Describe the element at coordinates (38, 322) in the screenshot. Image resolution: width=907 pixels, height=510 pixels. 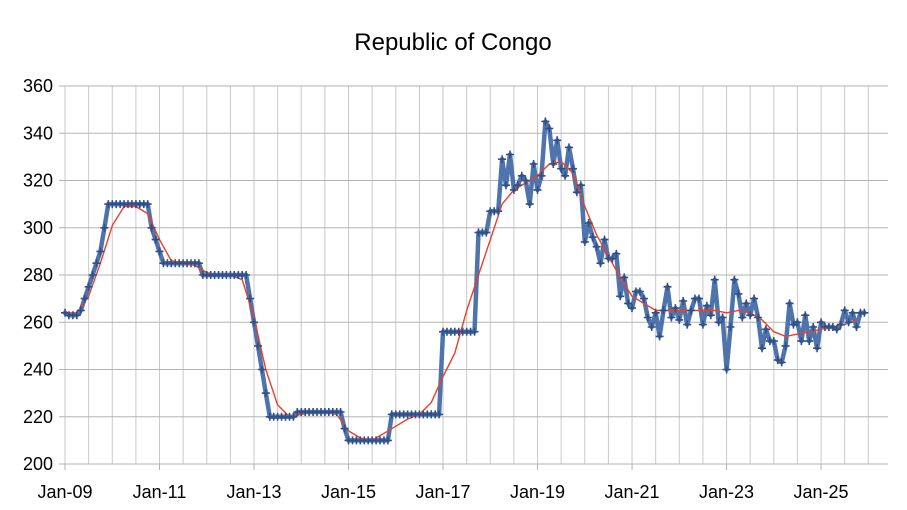
I see `y-tick-label: 260` at that location.